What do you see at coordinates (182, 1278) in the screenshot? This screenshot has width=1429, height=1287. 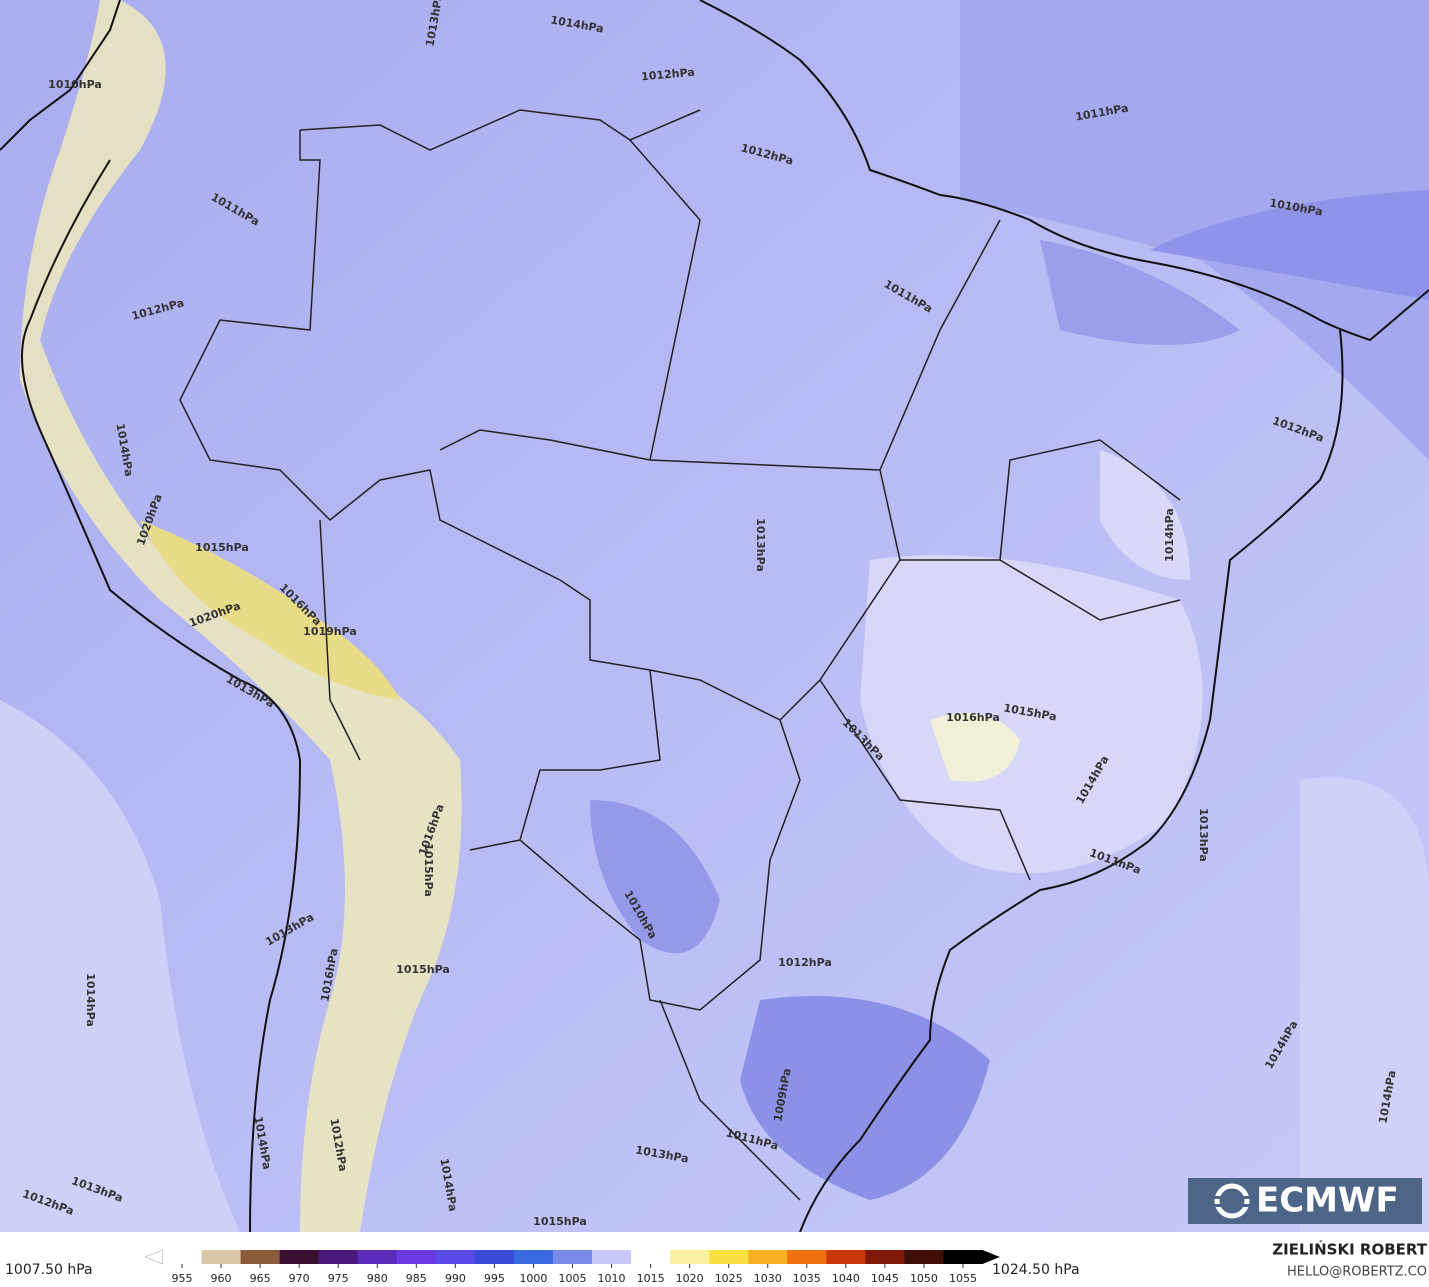 I see `colorbar-tick-label: 955` at bounding box center [182, 1278].